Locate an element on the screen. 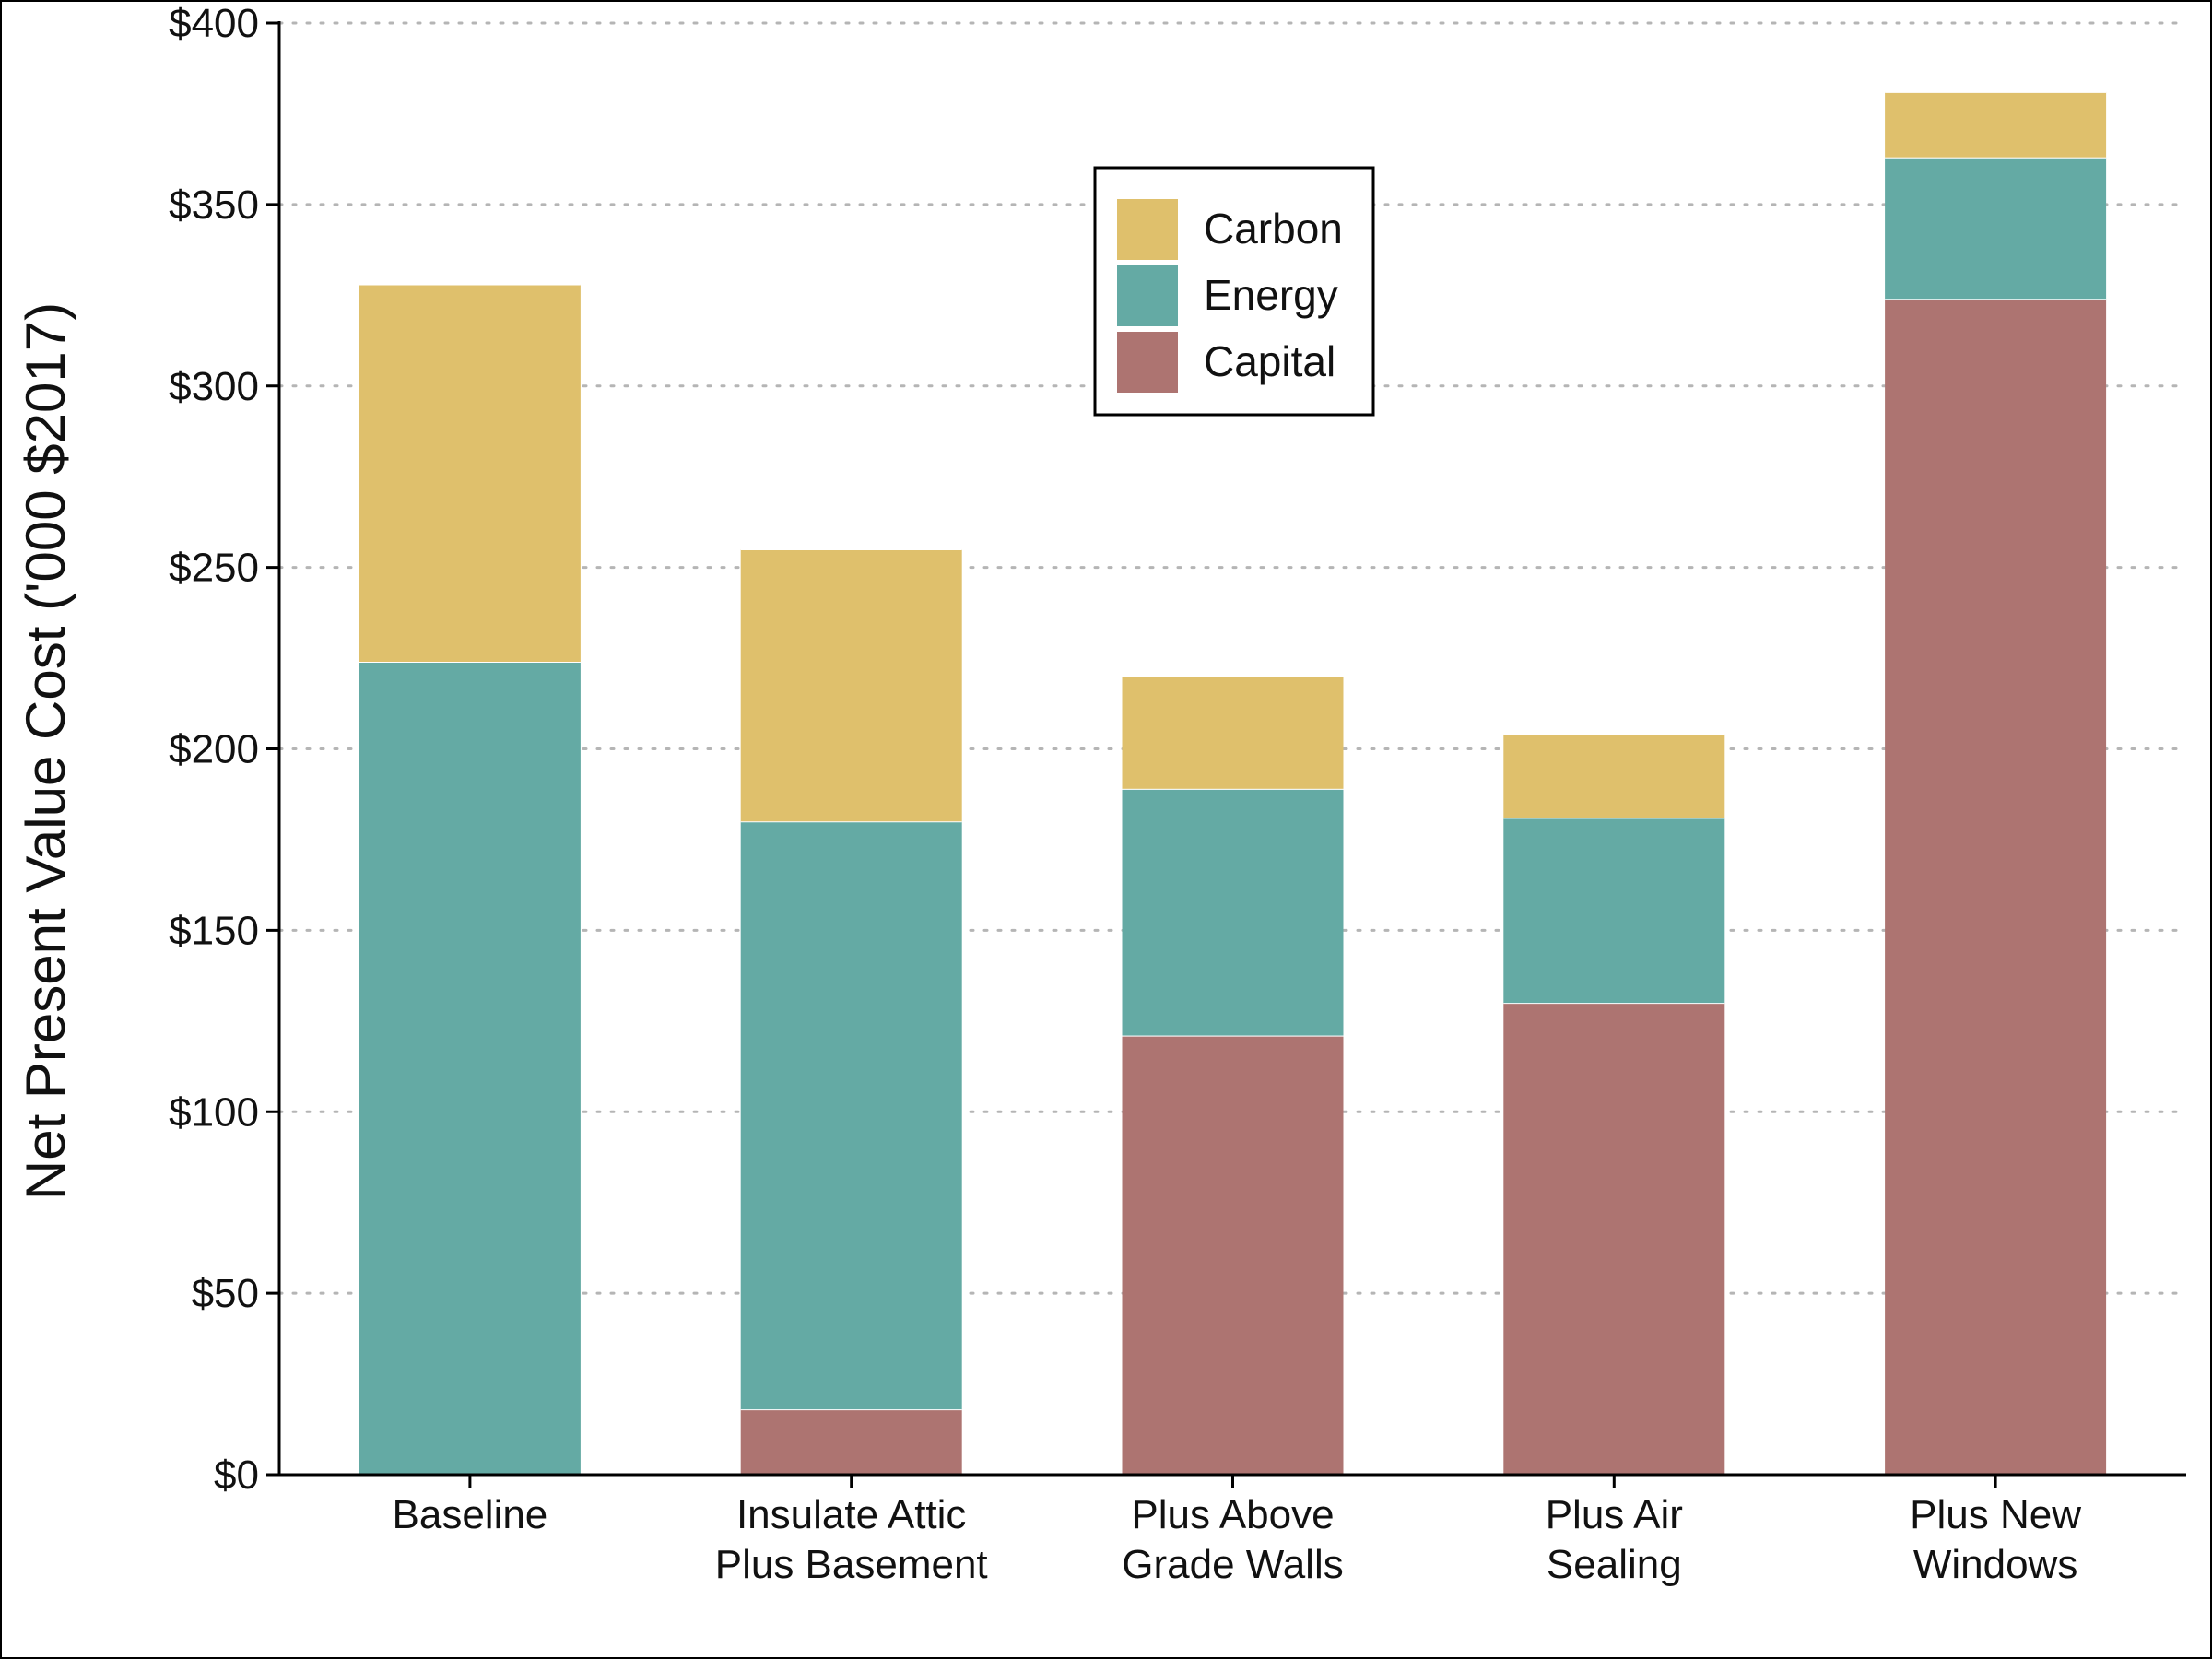 The image size is (2212, 1659). x-tick-label: Grade Walls is located at coordinates (1232, 1564).